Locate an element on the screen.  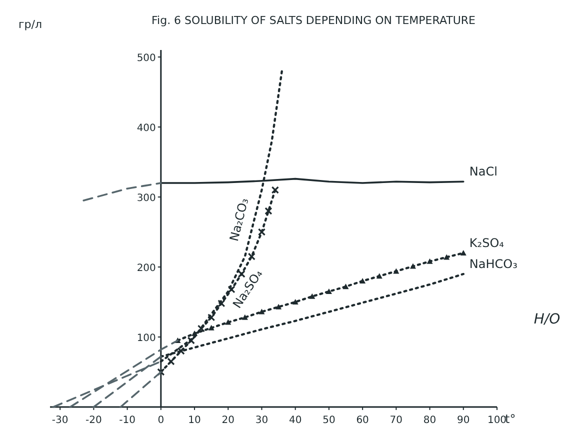
x-tick-label: -20 is located at coordinates (94, 420).